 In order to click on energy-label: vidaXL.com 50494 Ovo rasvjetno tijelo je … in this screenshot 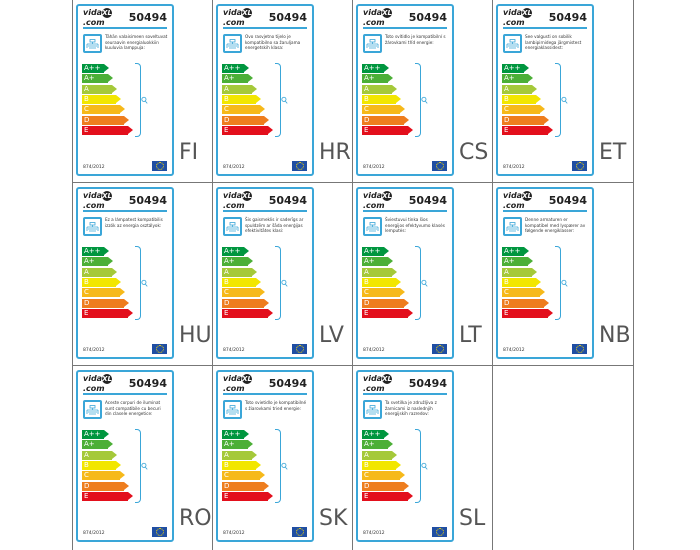, I will do `click(265, 90)`.